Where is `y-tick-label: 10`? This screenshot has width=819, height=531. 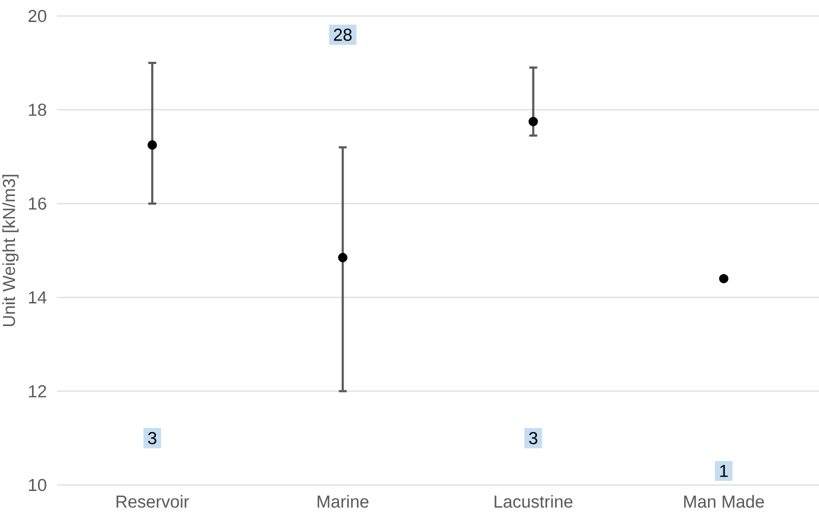 y-tick-label: 10 is located at coordinates (37, 485).